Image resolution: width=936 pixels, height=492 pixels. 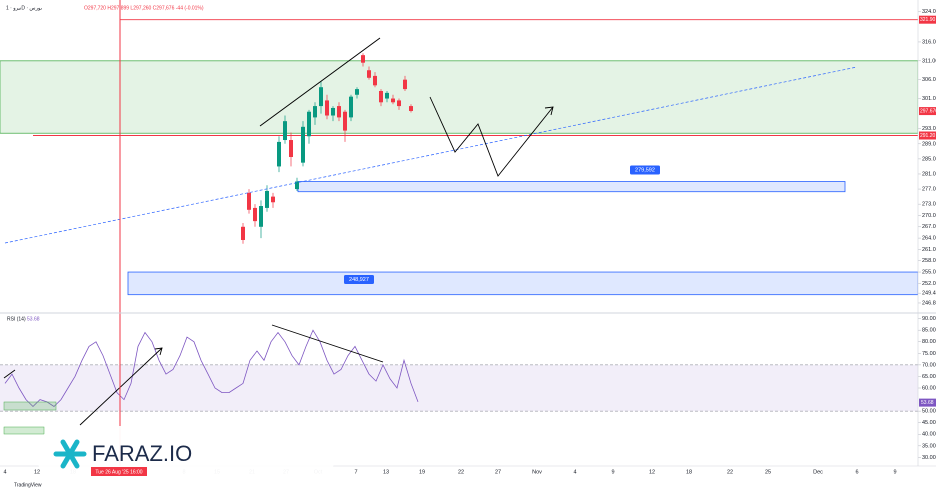 What do you see at coordinates (929, 446) in the screenshot?
I see `y-tick-label: 35.00` at bounding box center [929, 446].